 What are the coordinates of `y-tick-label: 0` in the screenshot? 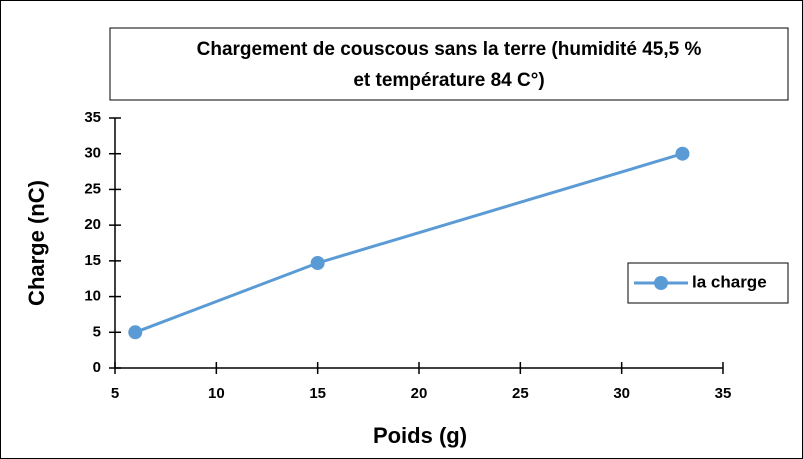 It's located at (97, 367).